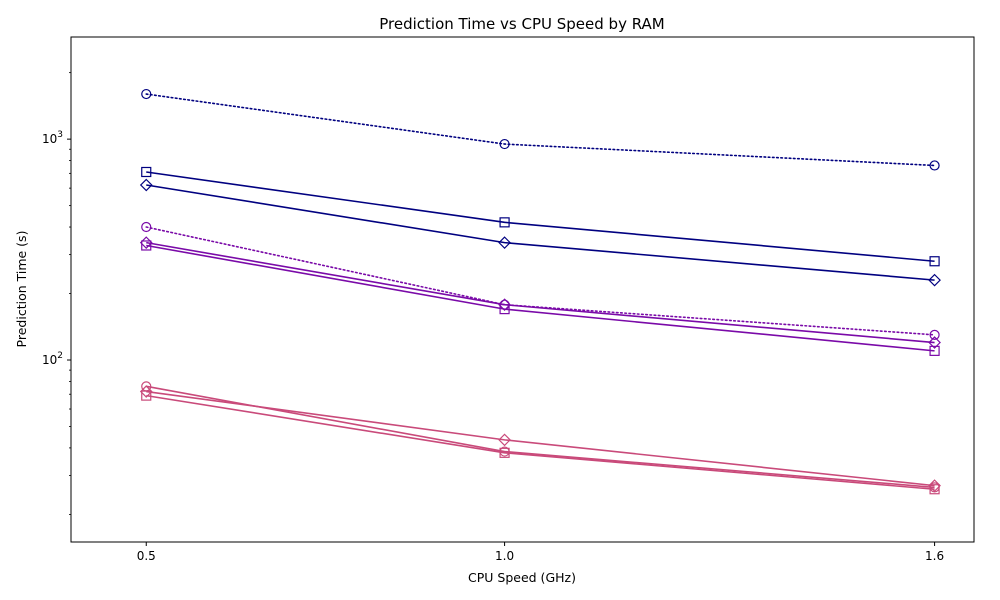 This screenshot has height=600, width=1000. Describe the element at coordinates (504, 556) in the screenshot. I see `x-tick-label: 1.0` at that location.